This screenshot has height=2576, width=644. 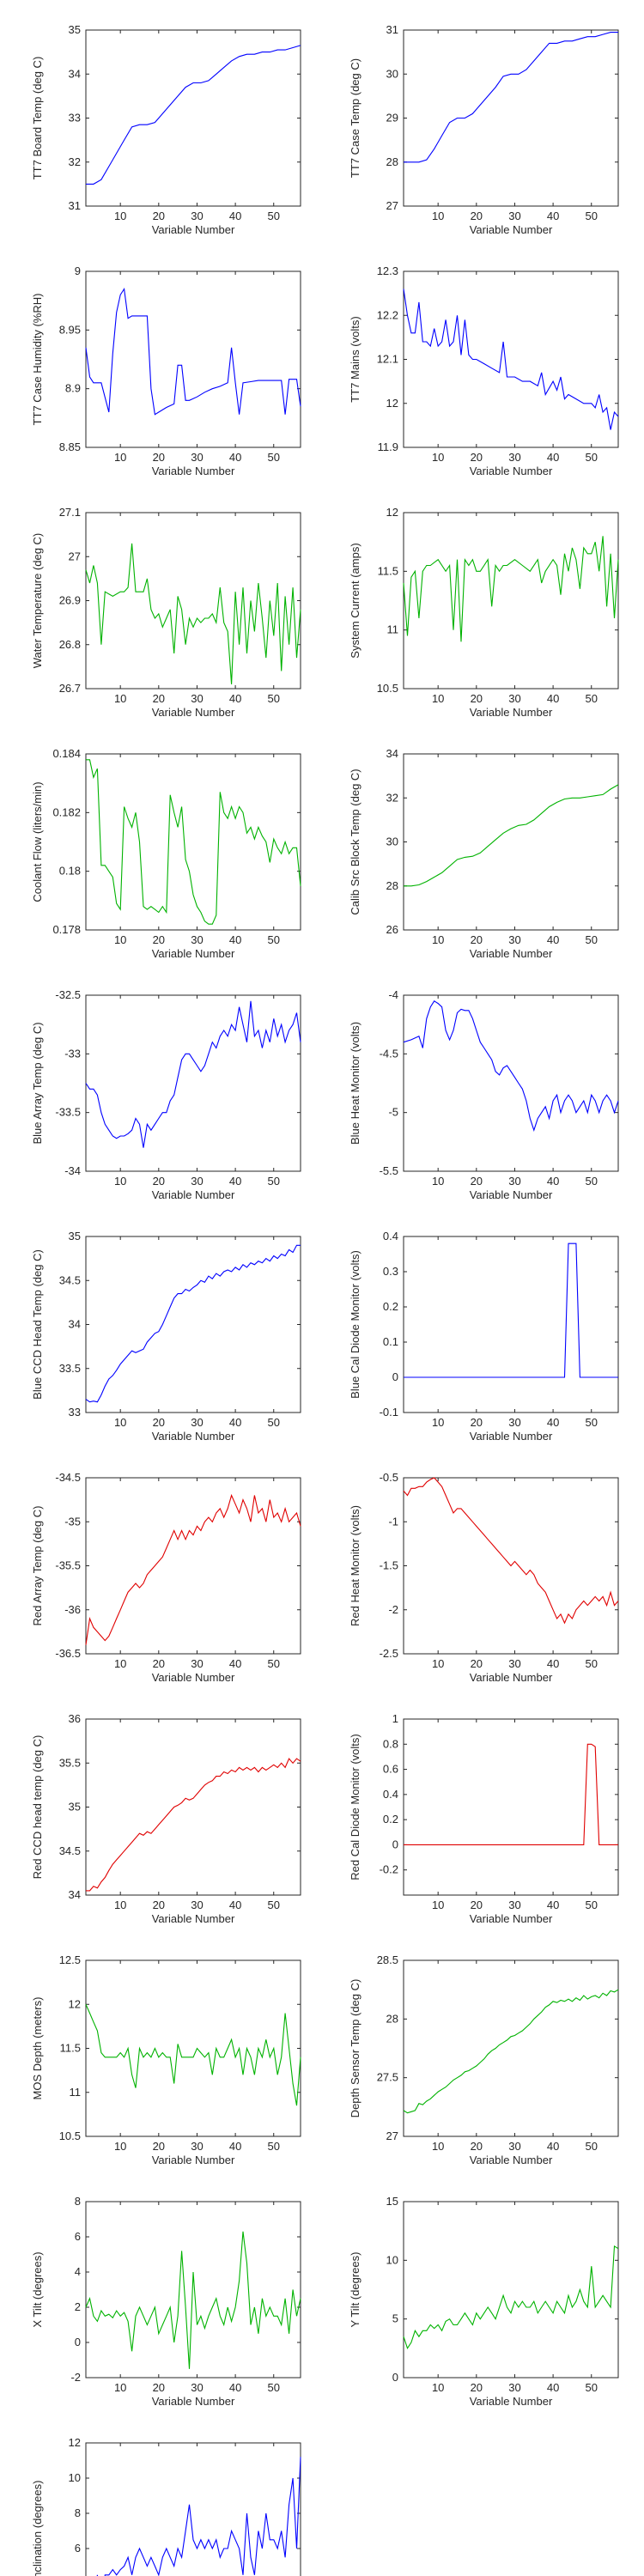 I want to click on y-tick-label: -36.5, so click(x=68, y=1653).